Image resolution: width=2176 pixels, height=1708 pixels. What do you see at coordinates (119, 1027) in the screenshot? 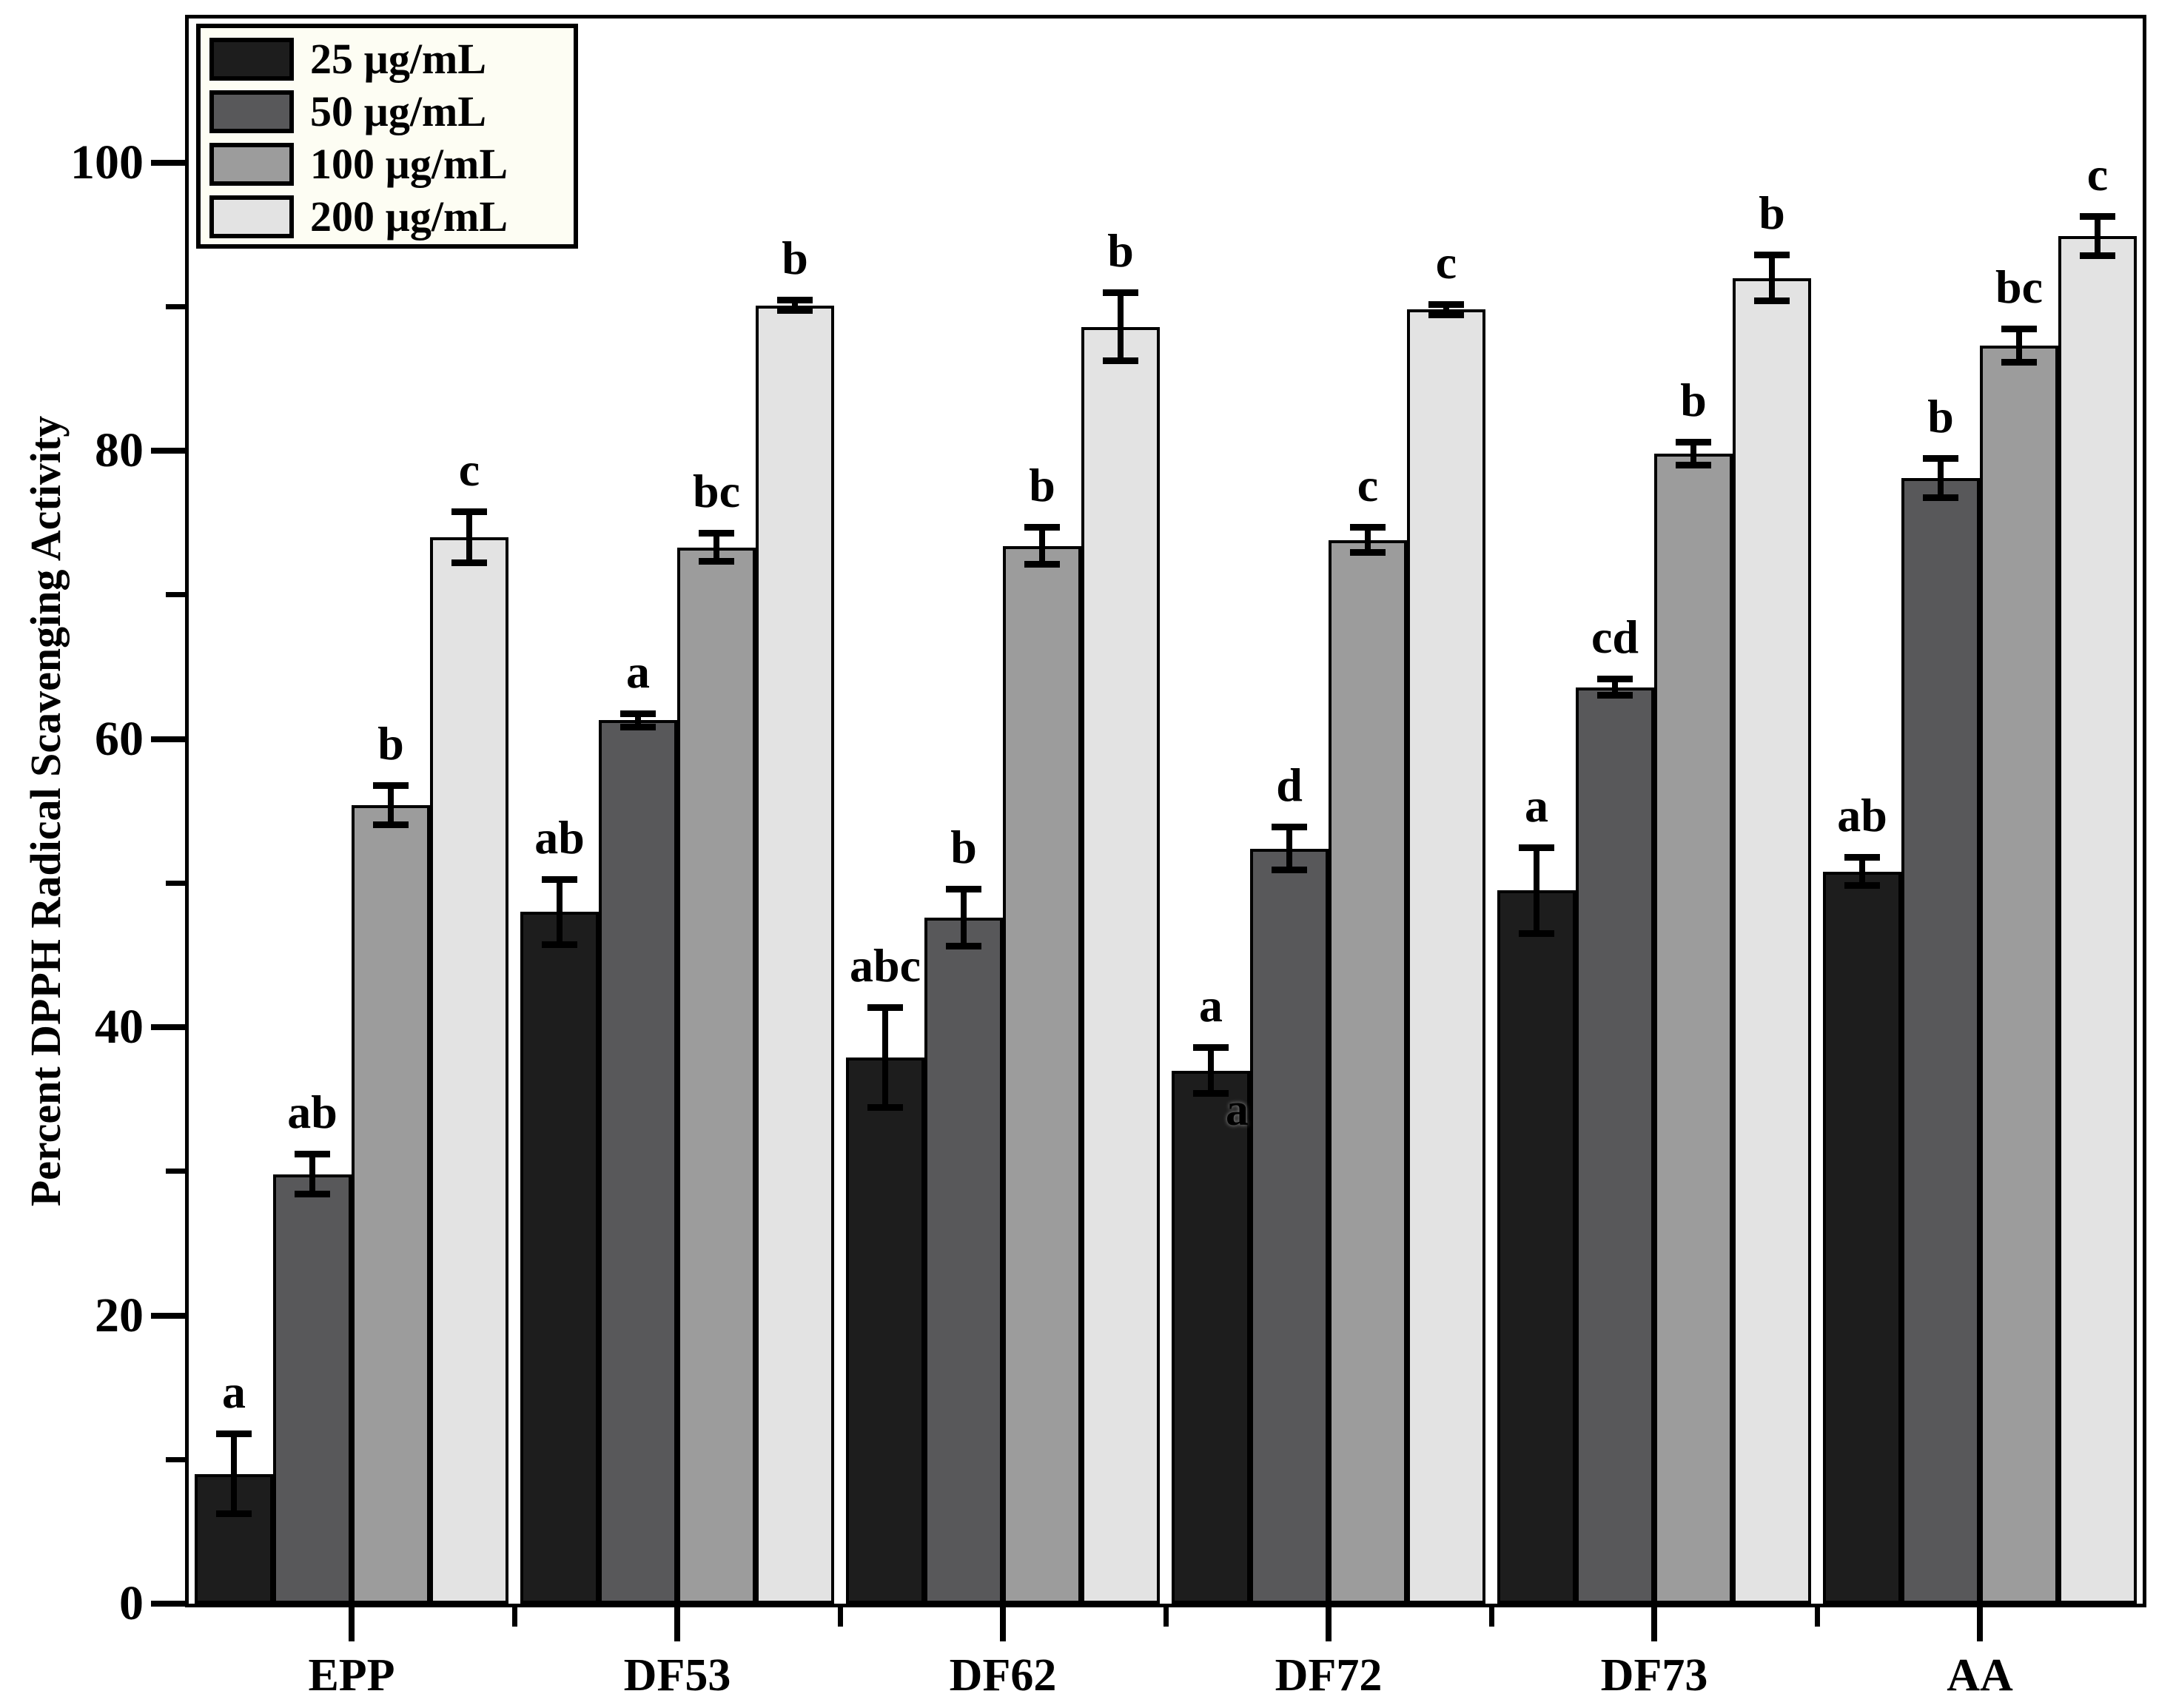
I see `y-tick-label: 40` at bounding box center [119, 1027].